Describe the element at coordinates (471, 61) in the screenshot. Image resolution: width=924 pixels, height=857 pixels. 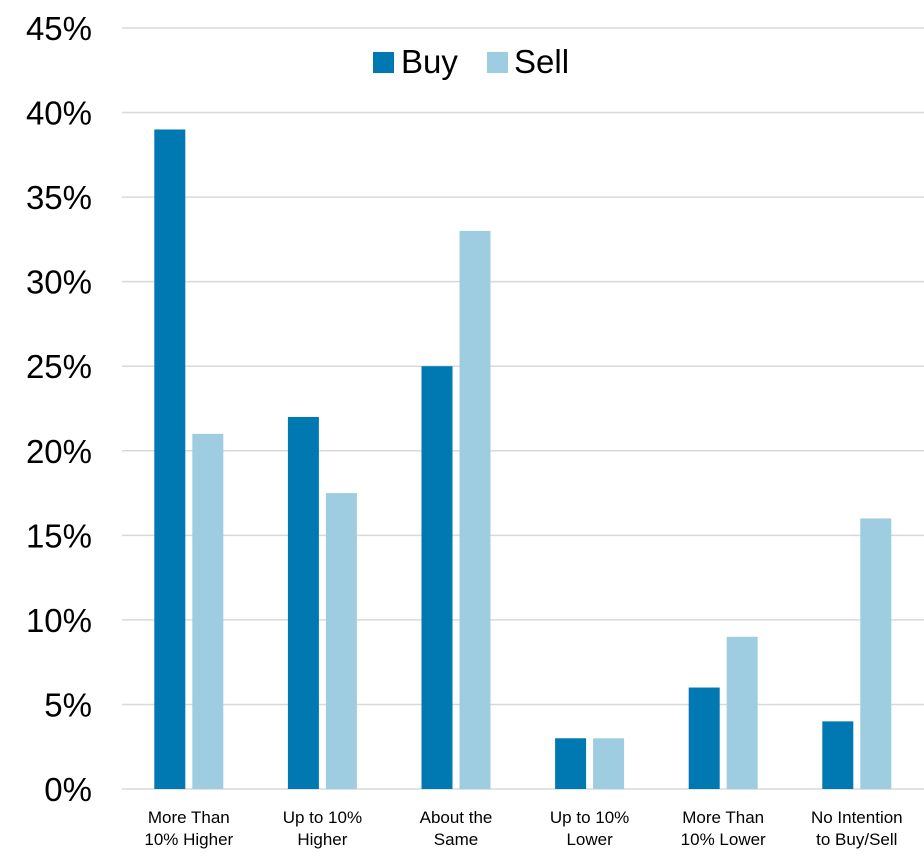
I see `legend: Buy Sell` at that location.